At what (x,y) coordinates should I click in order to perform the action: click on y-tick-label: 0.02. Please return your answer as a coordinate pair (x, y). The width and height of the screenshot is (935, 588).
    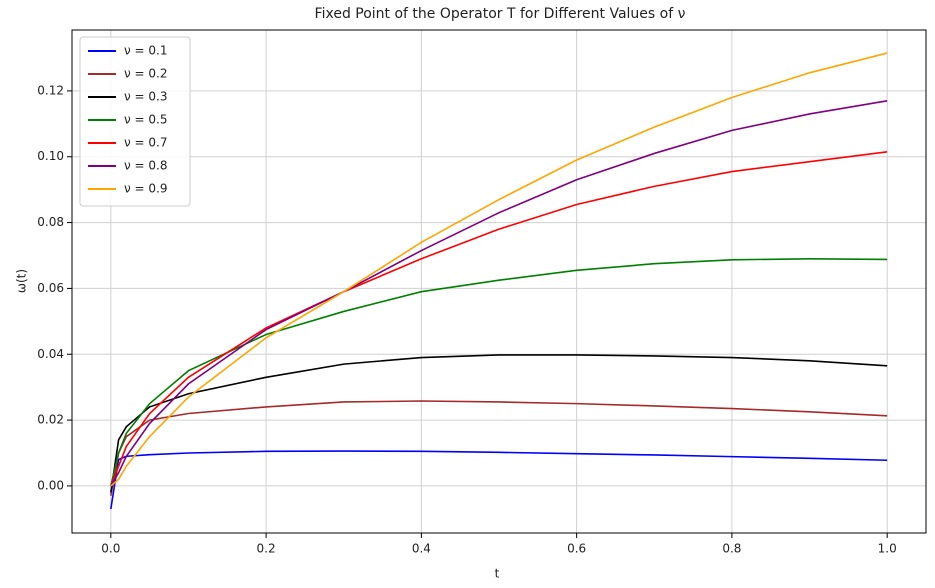
    Looking at the image, I should click on (50, 420).